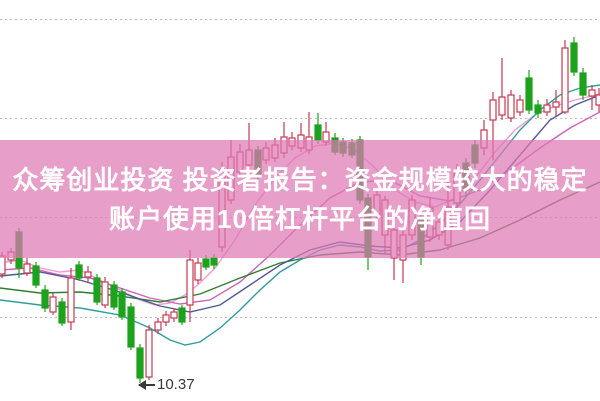  I want to click on left-arrow-icon, so click(146, 384).